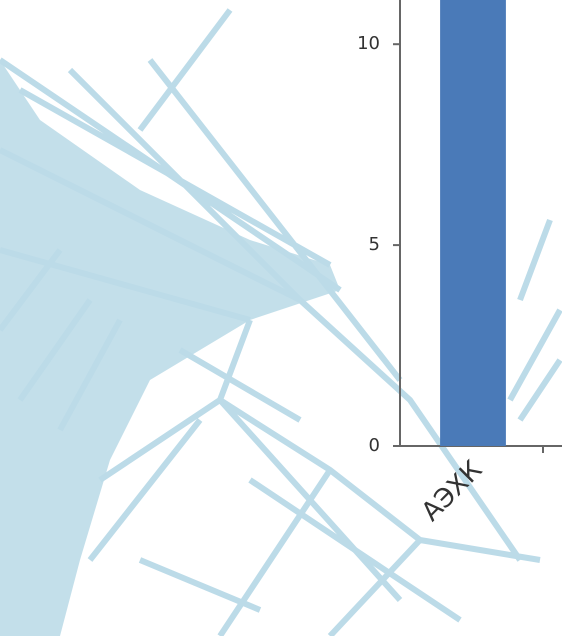 The image size is (562, 636). I want to click on y-tick-label: 0, so click(374, 445).